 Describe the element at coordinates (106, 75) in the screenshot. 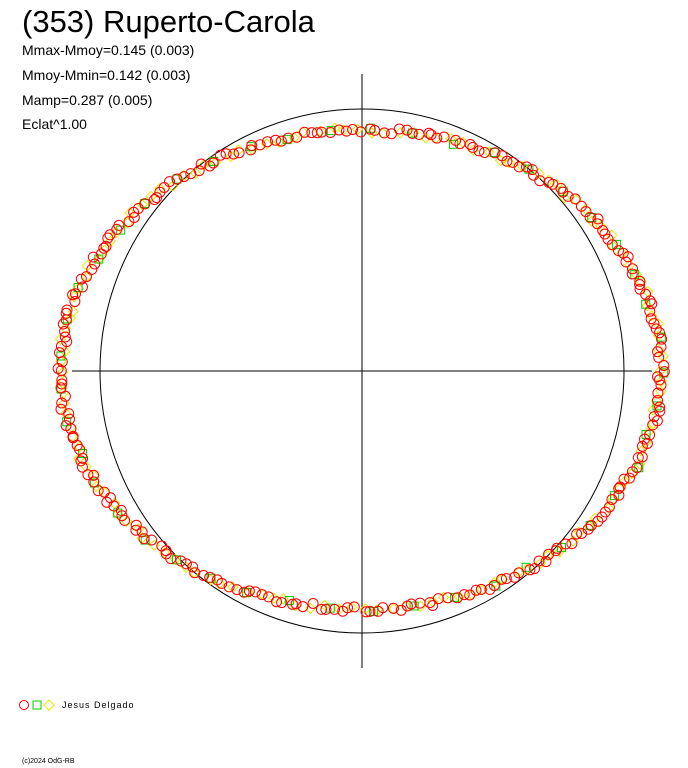

I see `stat-mmoy-mmin: Mmoy-Mmin=0.142 (0.003)` at that location.